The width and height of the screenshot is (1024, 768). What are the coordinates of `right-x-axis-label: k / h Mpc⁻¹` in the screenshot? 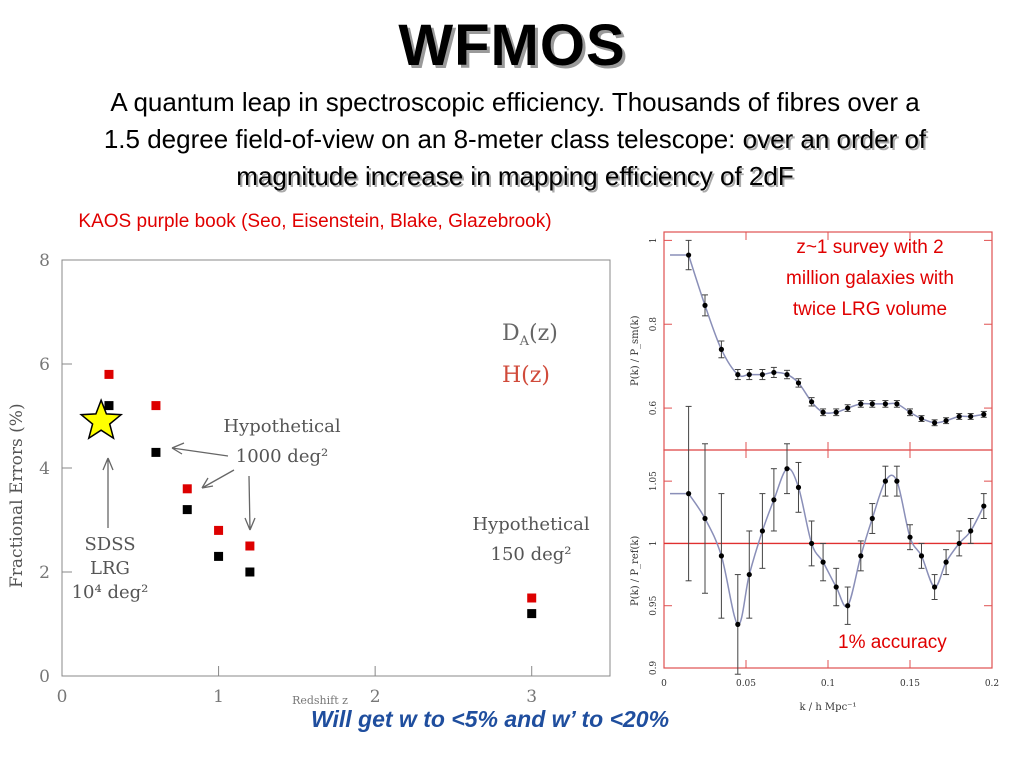 It's located at (828, 707).